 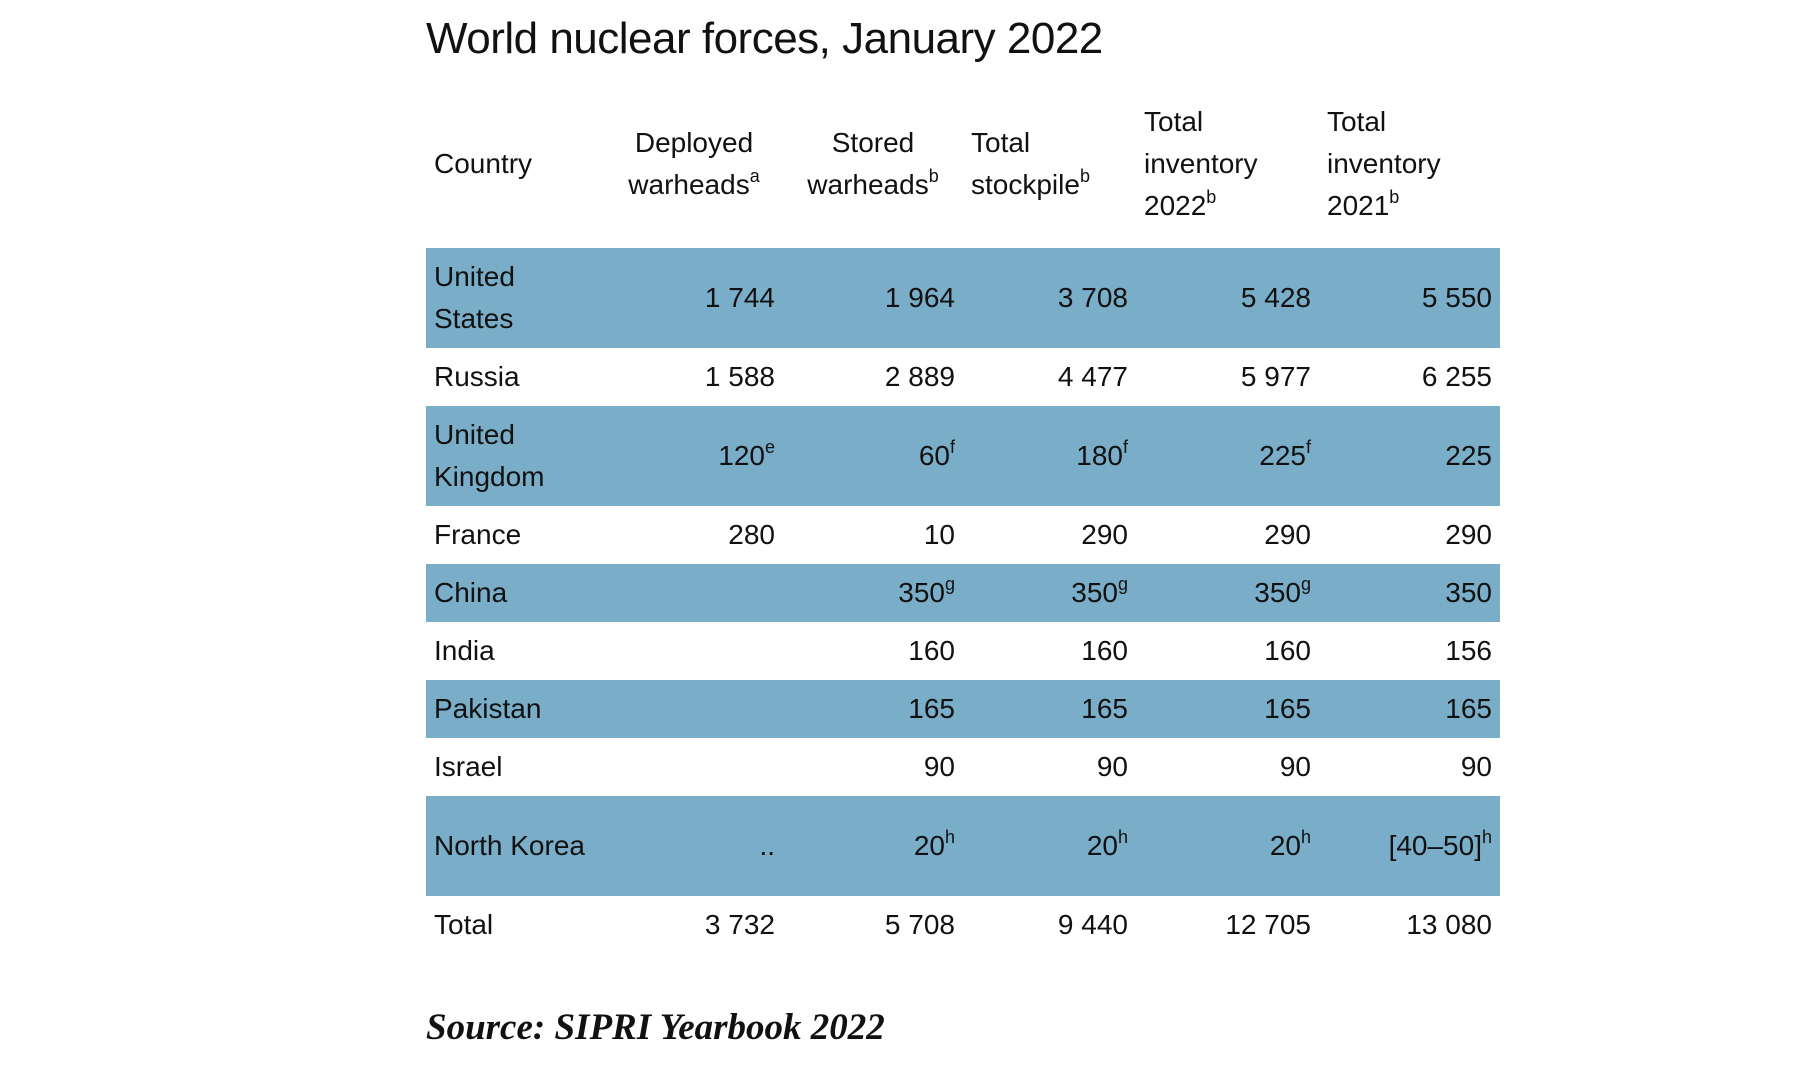 I want to click on cell-value: 60, so click(x=934, y=455).